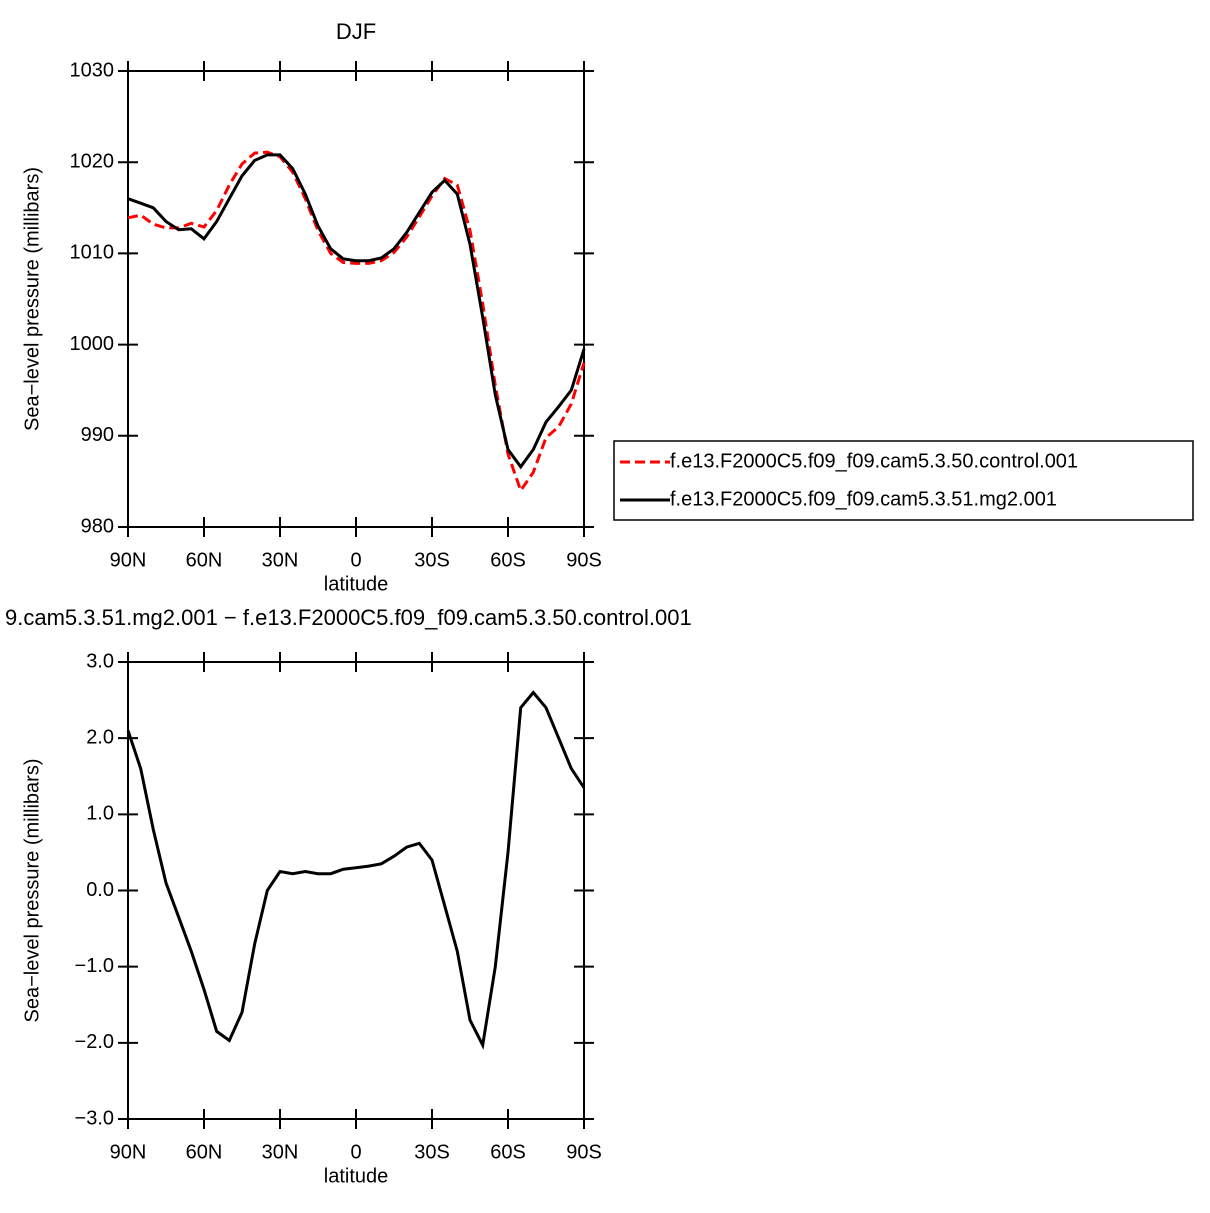 The height and width of the screenshot is (1213, 1210). What do you see at coordinates (903, 480) in the screenshot?
I see `legend-box` at bounding box center [903, 480].